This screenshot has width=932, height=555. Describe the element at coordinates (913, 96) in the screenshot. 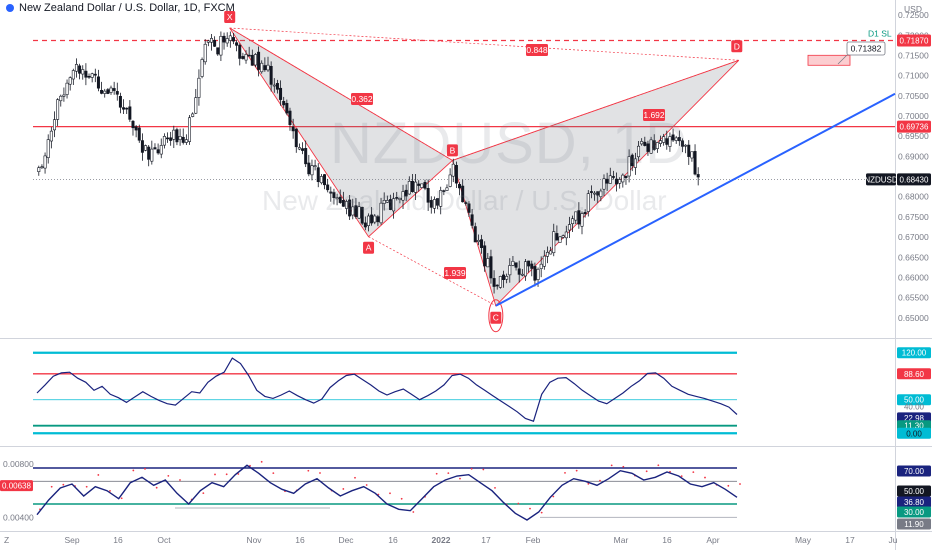

I see `price-axis-tick: 0.70500` at that location.